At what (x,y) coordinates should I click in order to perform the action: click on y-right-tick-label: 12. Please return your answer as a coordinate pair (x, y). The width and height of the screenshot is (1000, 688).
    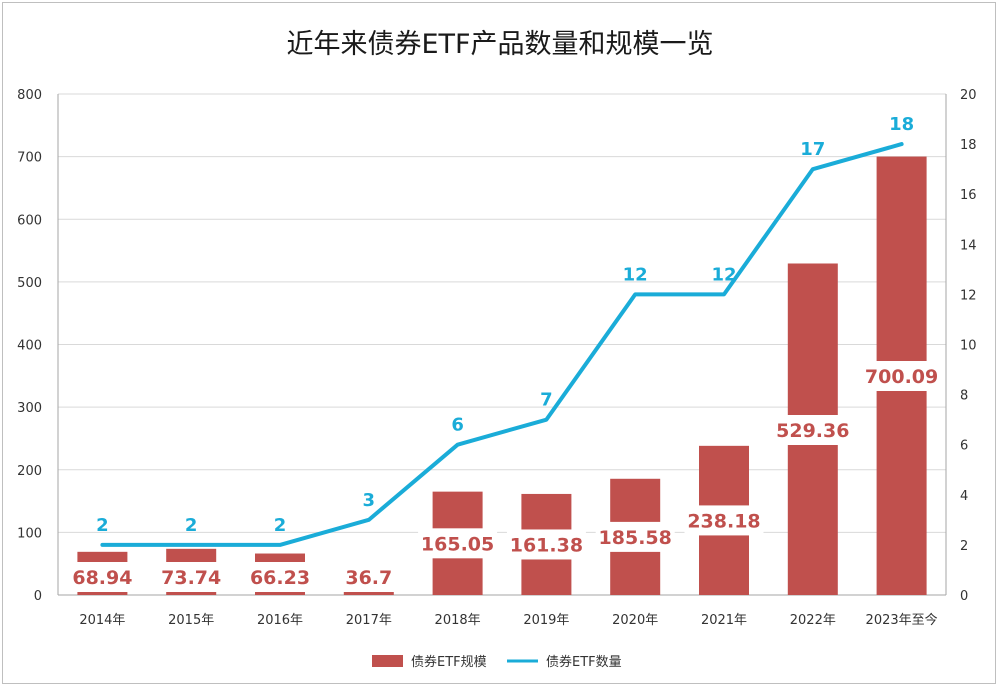
    Looking at the image, I should click on (968, 295).